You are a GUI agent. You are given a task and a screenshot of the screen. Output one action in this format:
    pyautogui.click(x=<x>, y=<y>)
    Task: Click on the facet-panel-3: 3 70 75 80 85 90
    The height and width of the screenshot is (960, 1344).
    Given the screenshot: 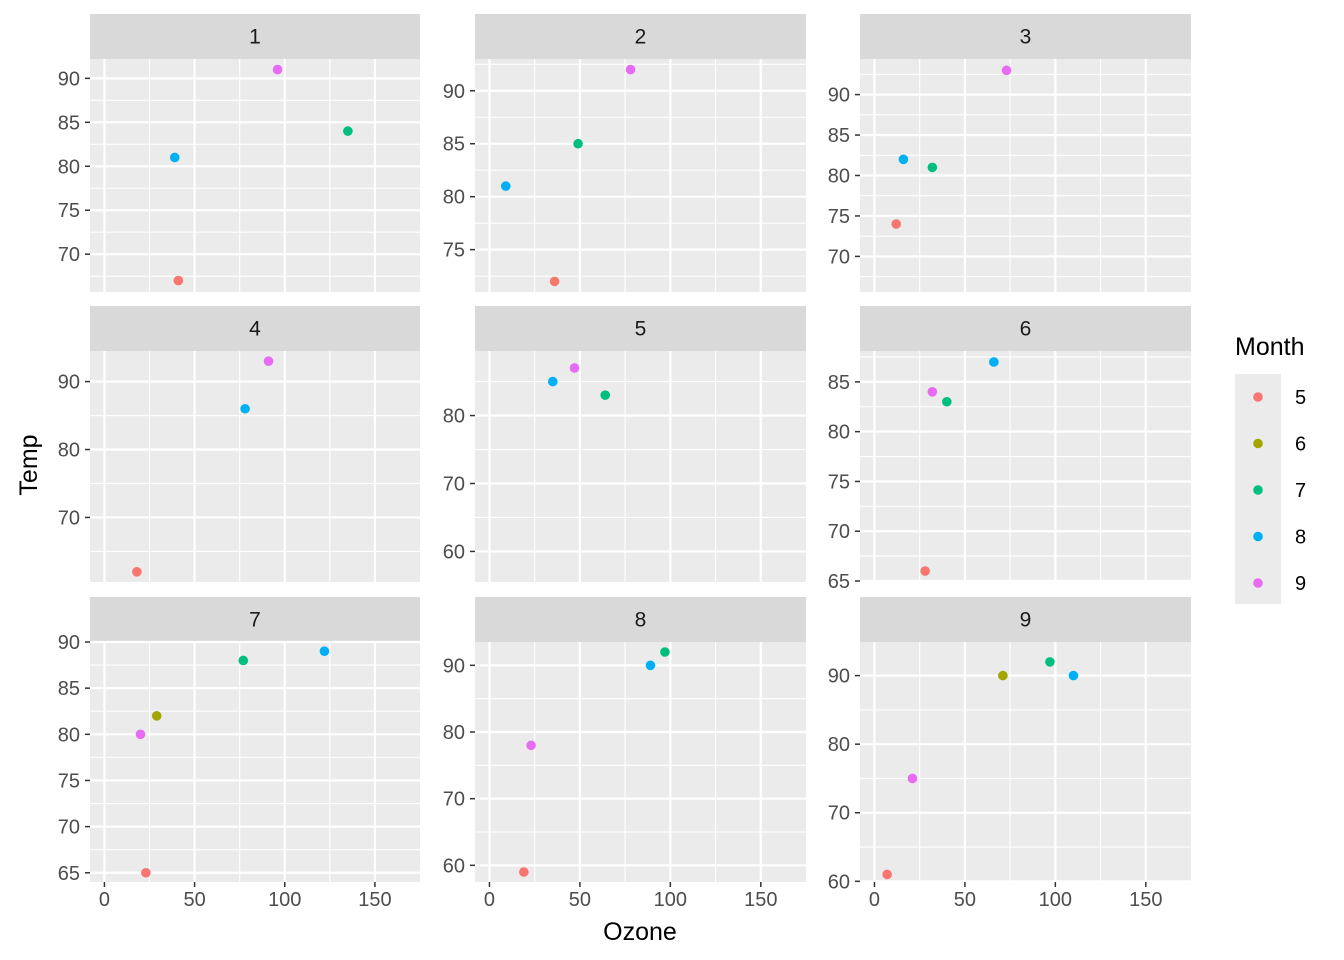 What is the action you would take?
    pyautogui.click(x=1009, y=153)
    